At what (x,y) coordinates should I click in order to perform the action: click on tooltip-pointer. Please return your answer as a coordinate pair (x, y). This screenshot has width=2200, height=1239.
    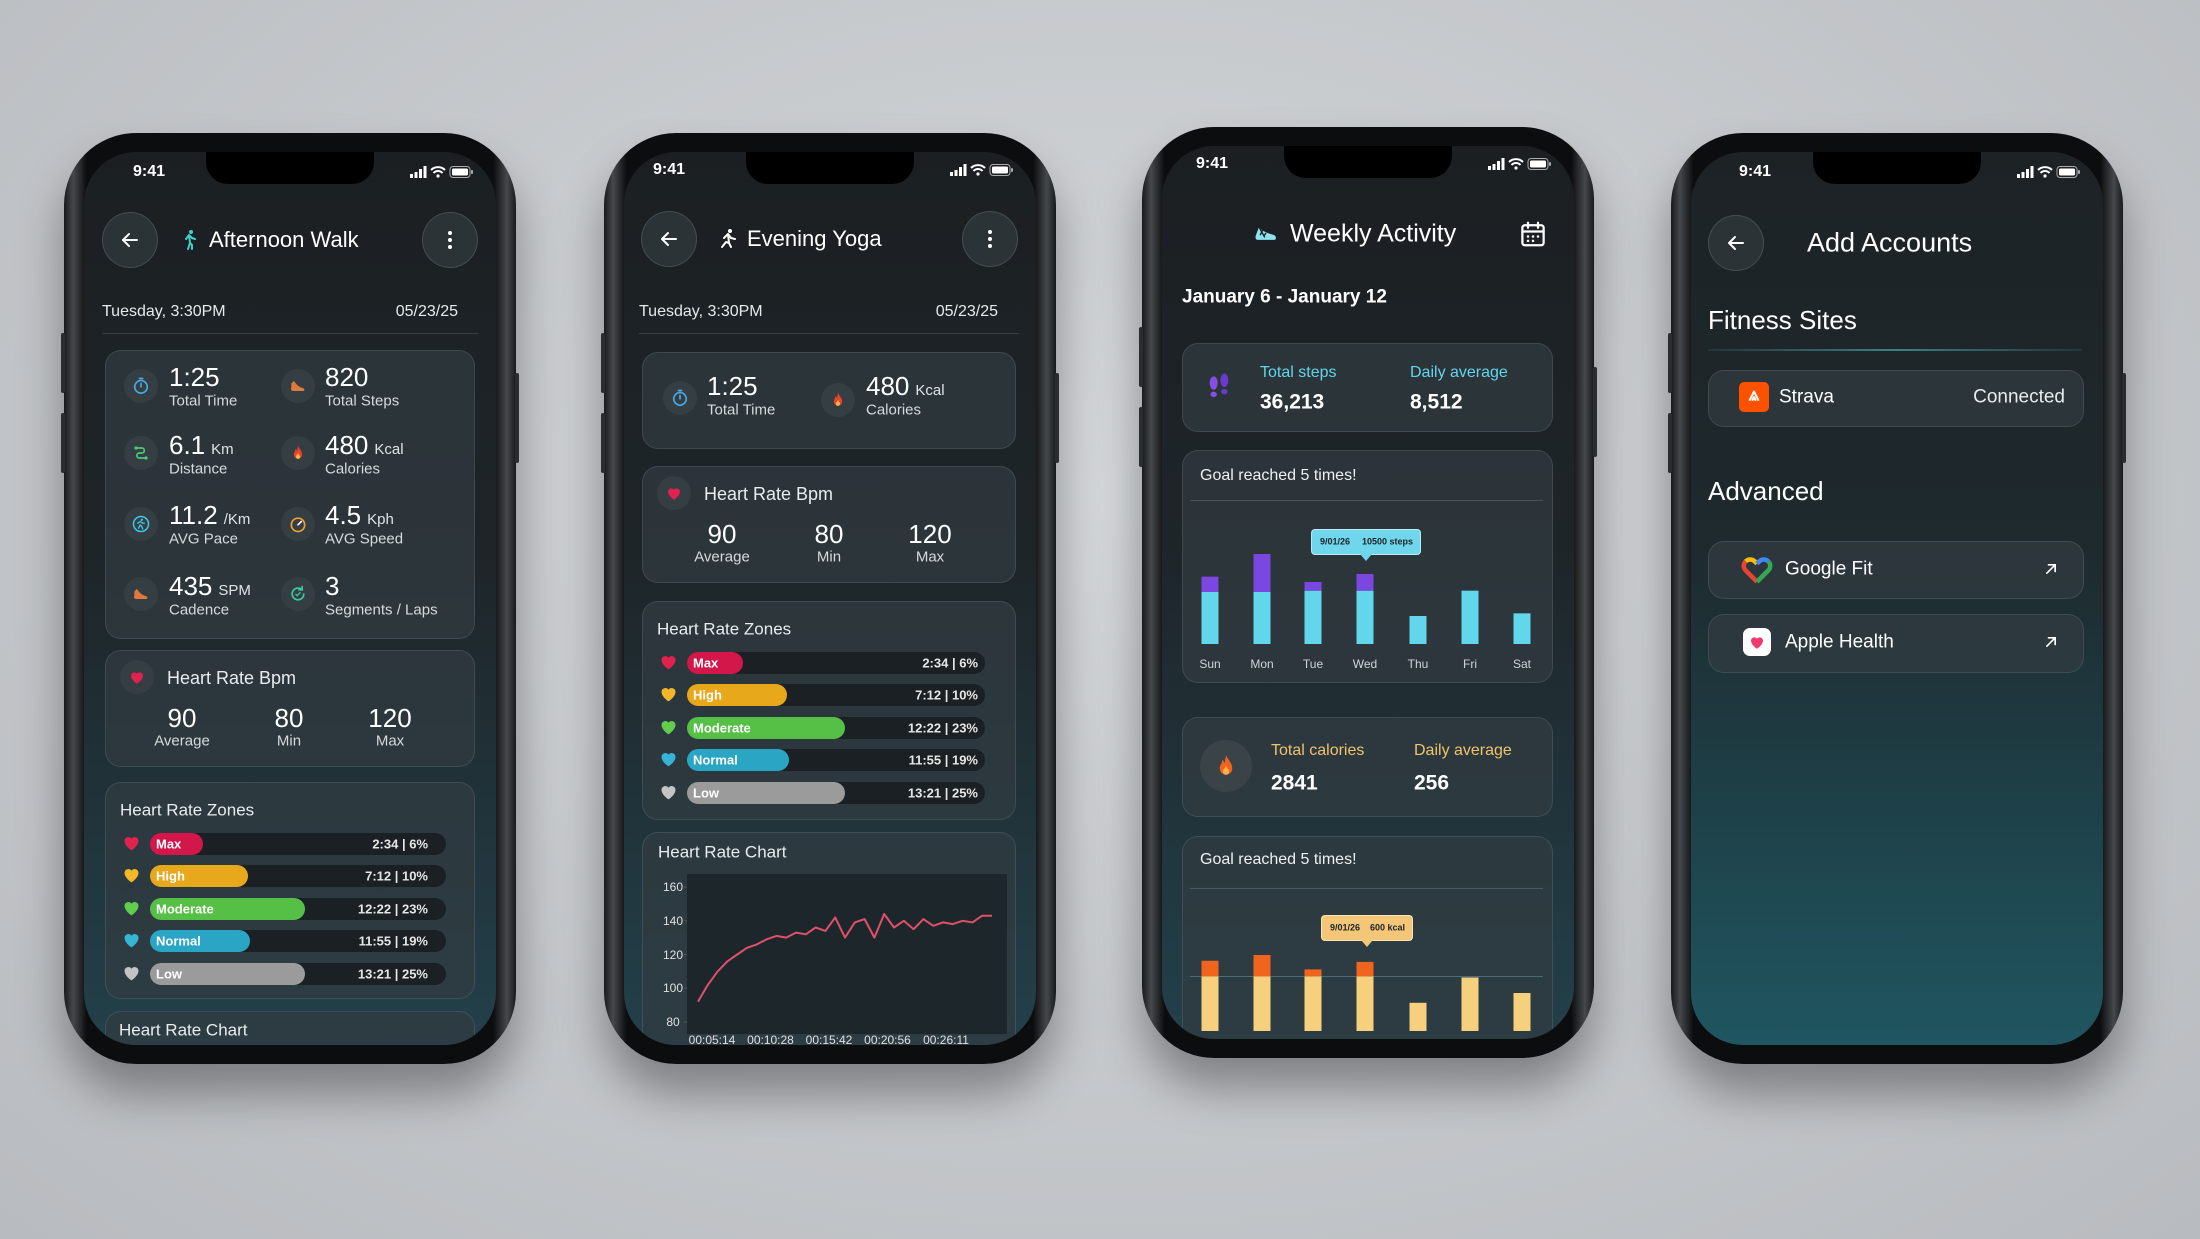
    Looking at the image, I should click on (1366, 557).